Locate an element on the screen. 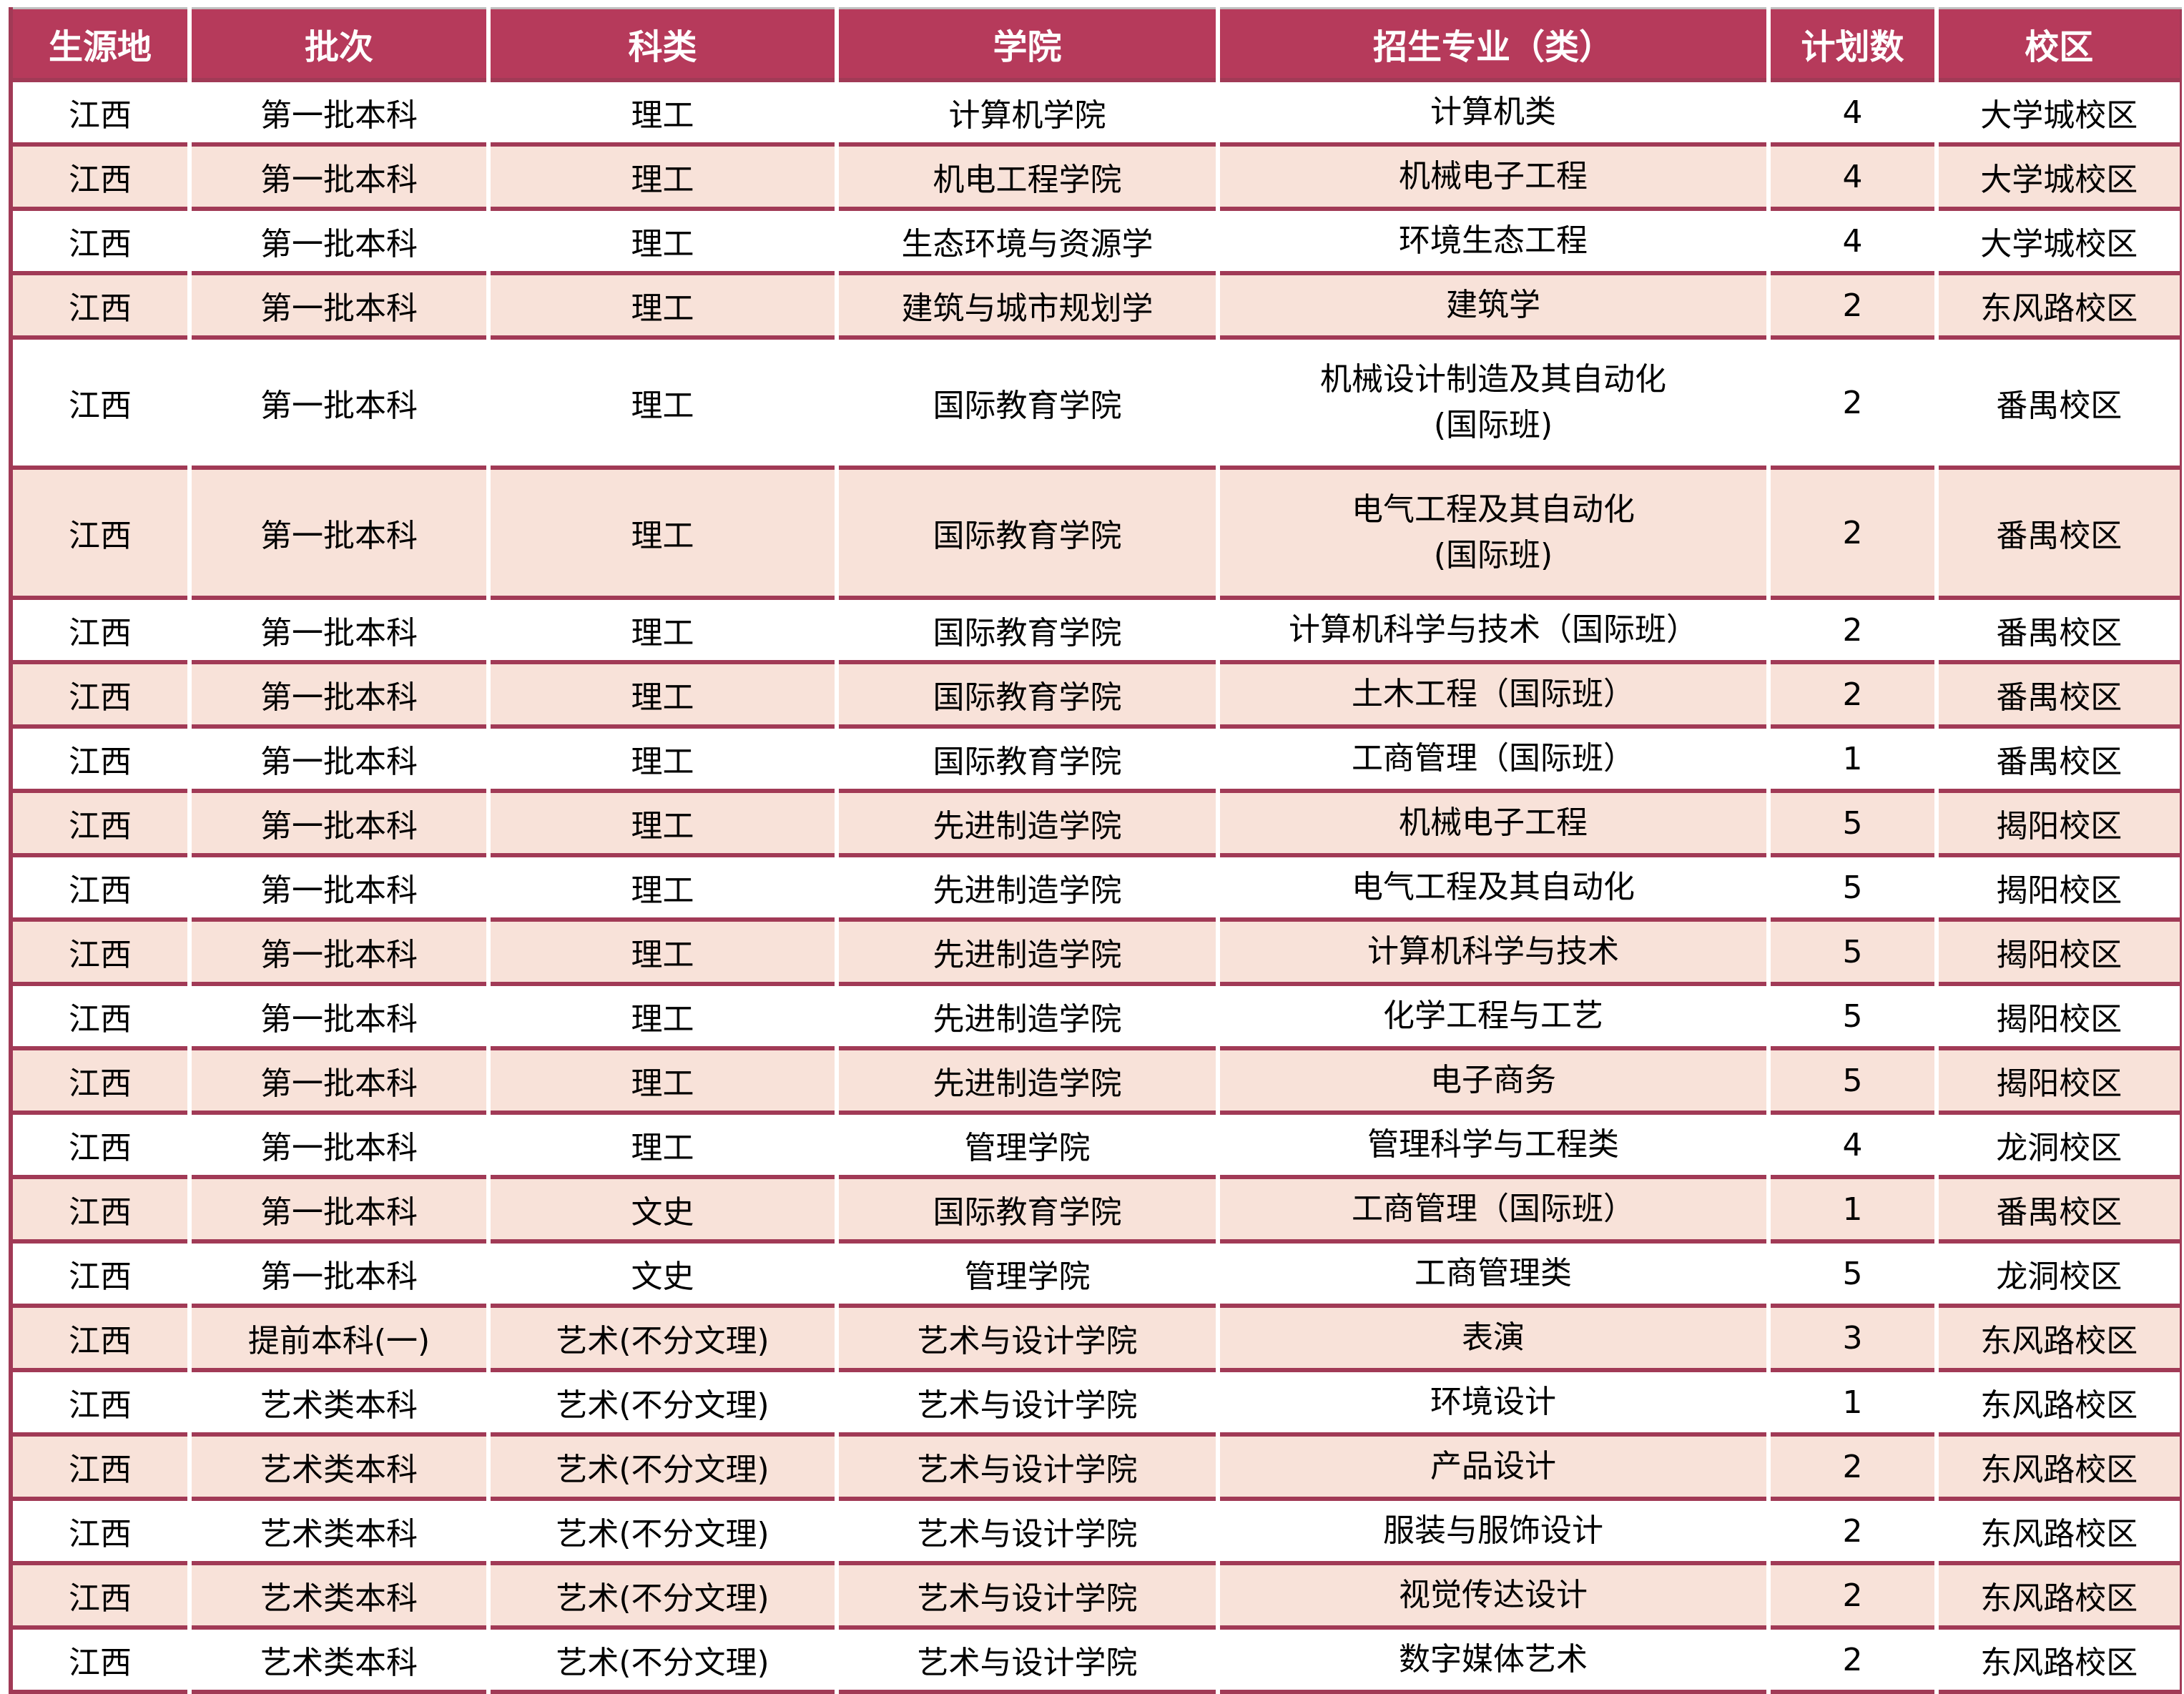  cell-major: 计算机科学与技术（国际班） is located at coordinates (1492, 629).